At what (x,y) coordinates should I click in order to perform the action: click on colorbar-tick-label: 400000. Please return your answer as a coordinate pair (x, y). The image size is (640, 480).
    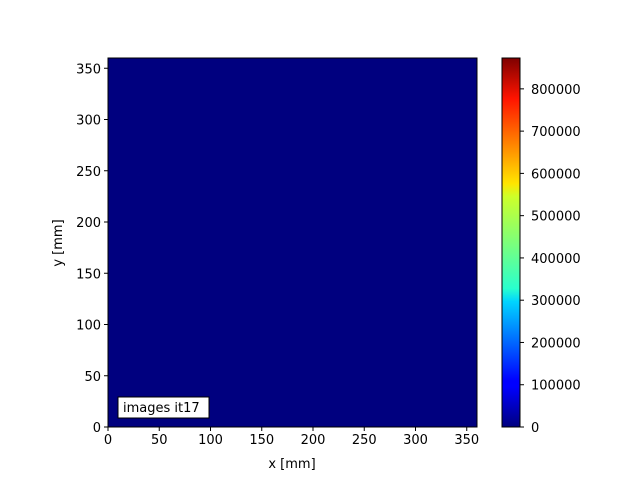
    Looking at the image, I should click on (556, 259).